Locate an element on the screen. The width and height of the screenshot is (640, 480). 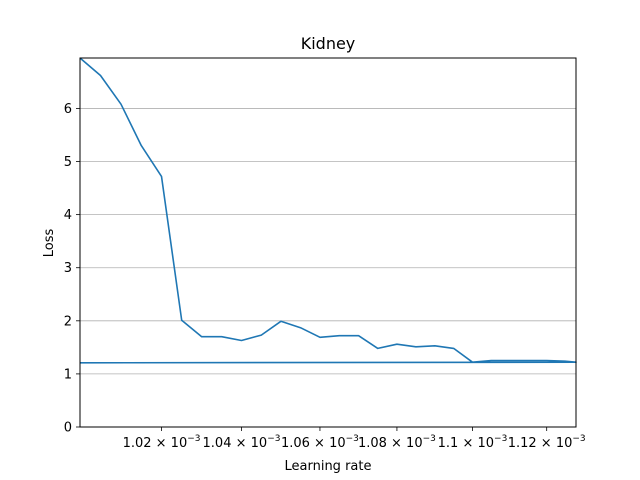
y-tick-label: 6 is located at coordinates (68, 109).